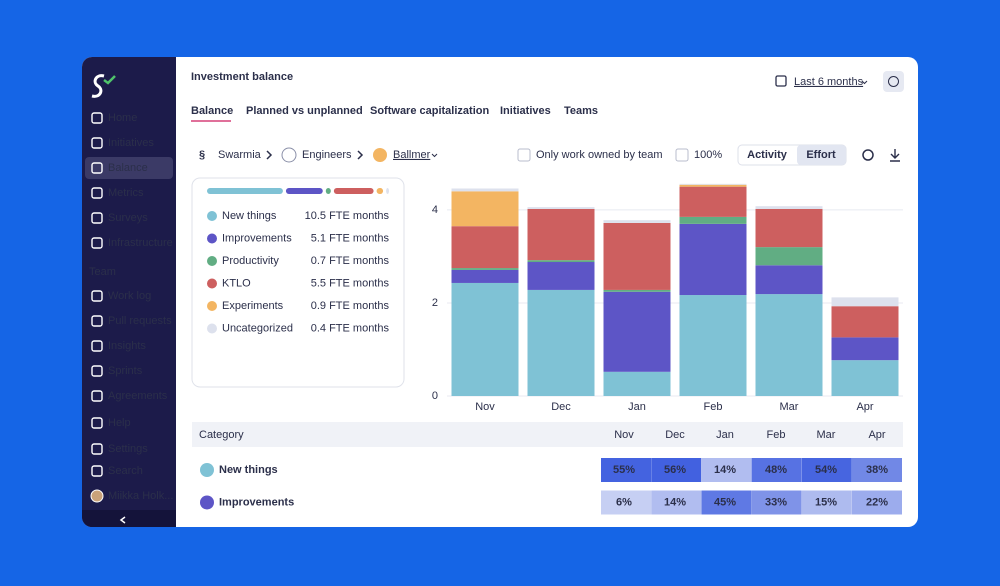 The image size is (1000, 586). What do you see at coordinates (128, 218) in the screenshot?
I see `nav-item: Surveys` at bounding box center [128, 218].